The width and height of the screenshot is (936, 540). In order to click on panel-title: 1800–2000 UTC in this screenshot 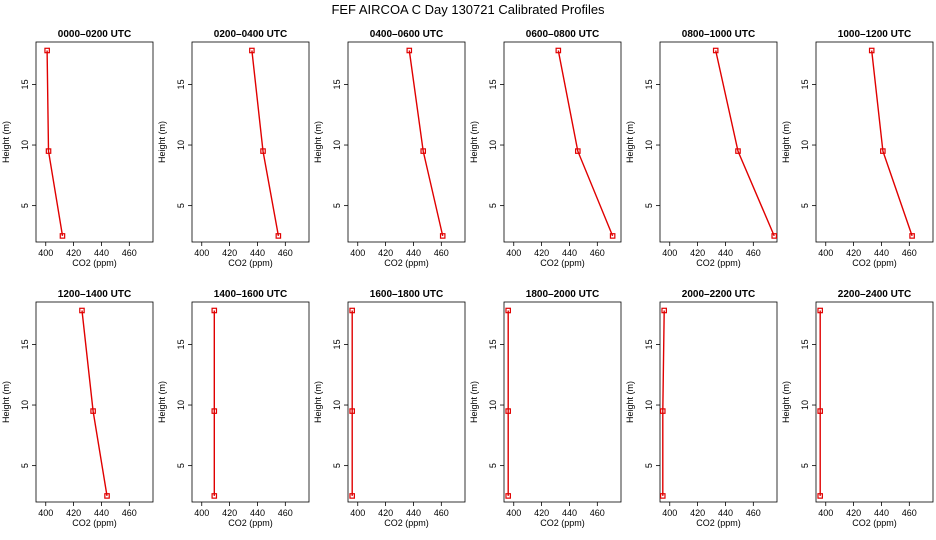, I will do `click(562, 294)`.